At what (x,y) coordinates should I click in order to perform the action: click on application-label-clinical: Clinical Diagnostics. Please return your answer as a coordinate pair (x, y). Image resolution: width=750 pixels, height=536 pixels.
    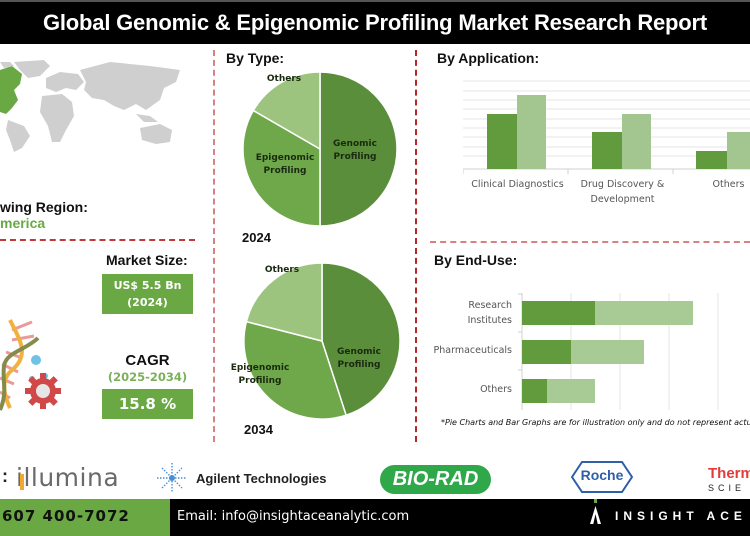
    Looking at the image, I should click on (517, 184).